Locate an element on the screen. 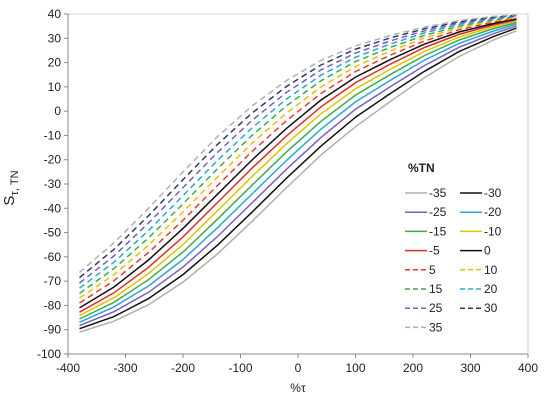  y-axis-label: Sτ, TN is located at coordinates (11, 187).